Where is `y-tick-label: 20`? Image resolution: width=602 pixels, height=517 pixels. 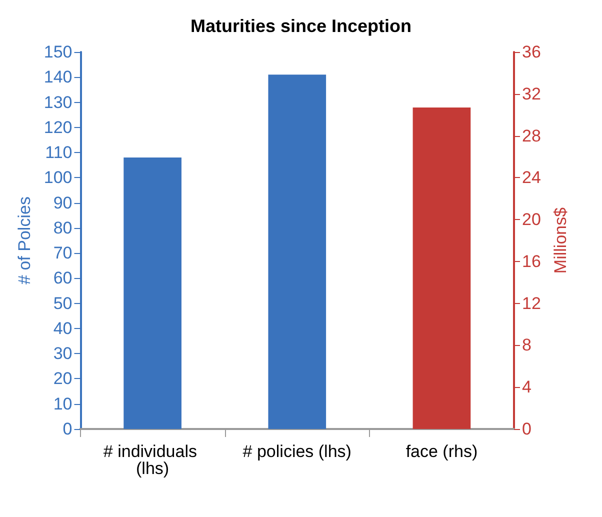
y-tick-label: 20 is located at coordinates (62, 378).